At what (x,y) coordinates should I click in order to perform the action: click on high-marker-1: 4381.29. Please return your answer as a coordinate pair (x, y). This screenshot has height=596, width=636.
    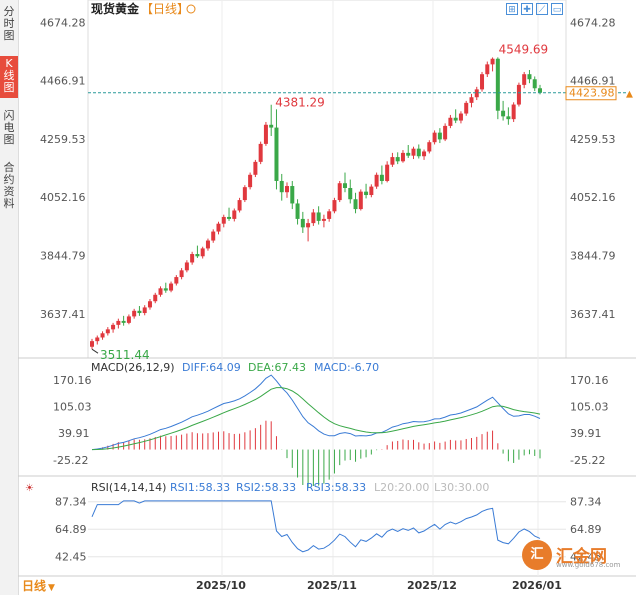
    Looking at the image, I should click on (300, 103).